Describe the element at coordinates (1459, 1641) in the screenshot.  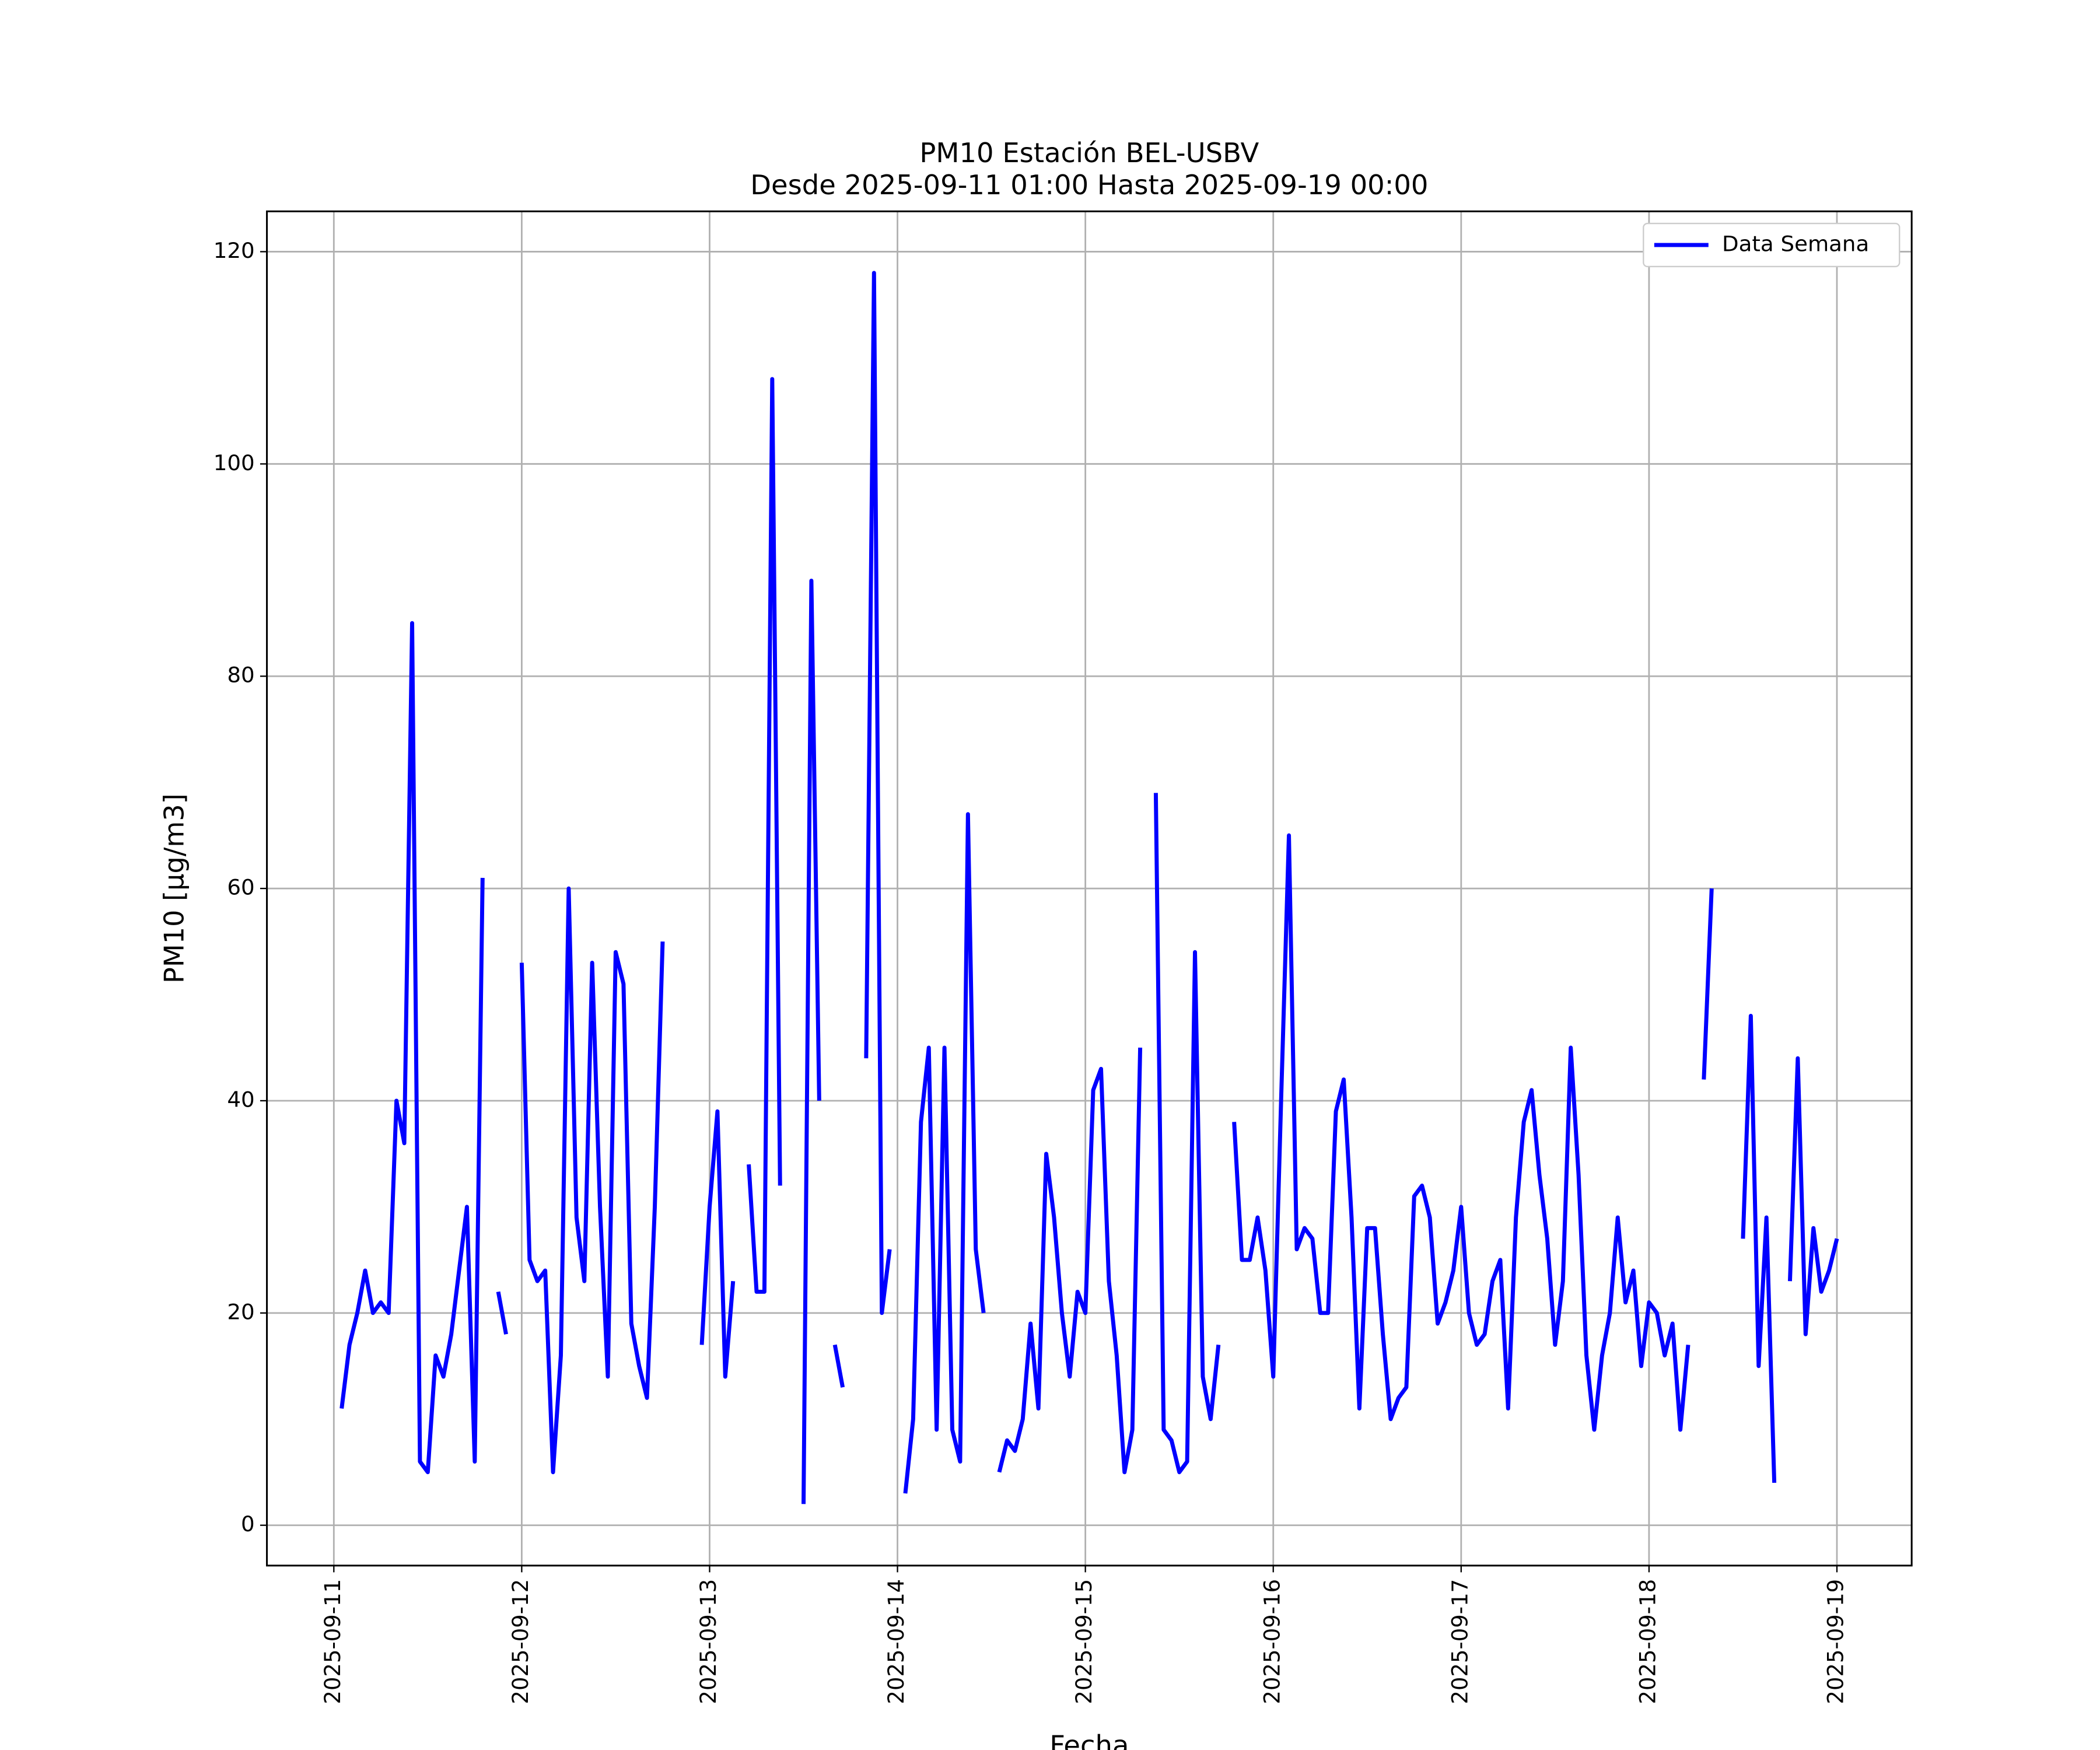
I see `x-tick-label: 2025-09-17` at that location.